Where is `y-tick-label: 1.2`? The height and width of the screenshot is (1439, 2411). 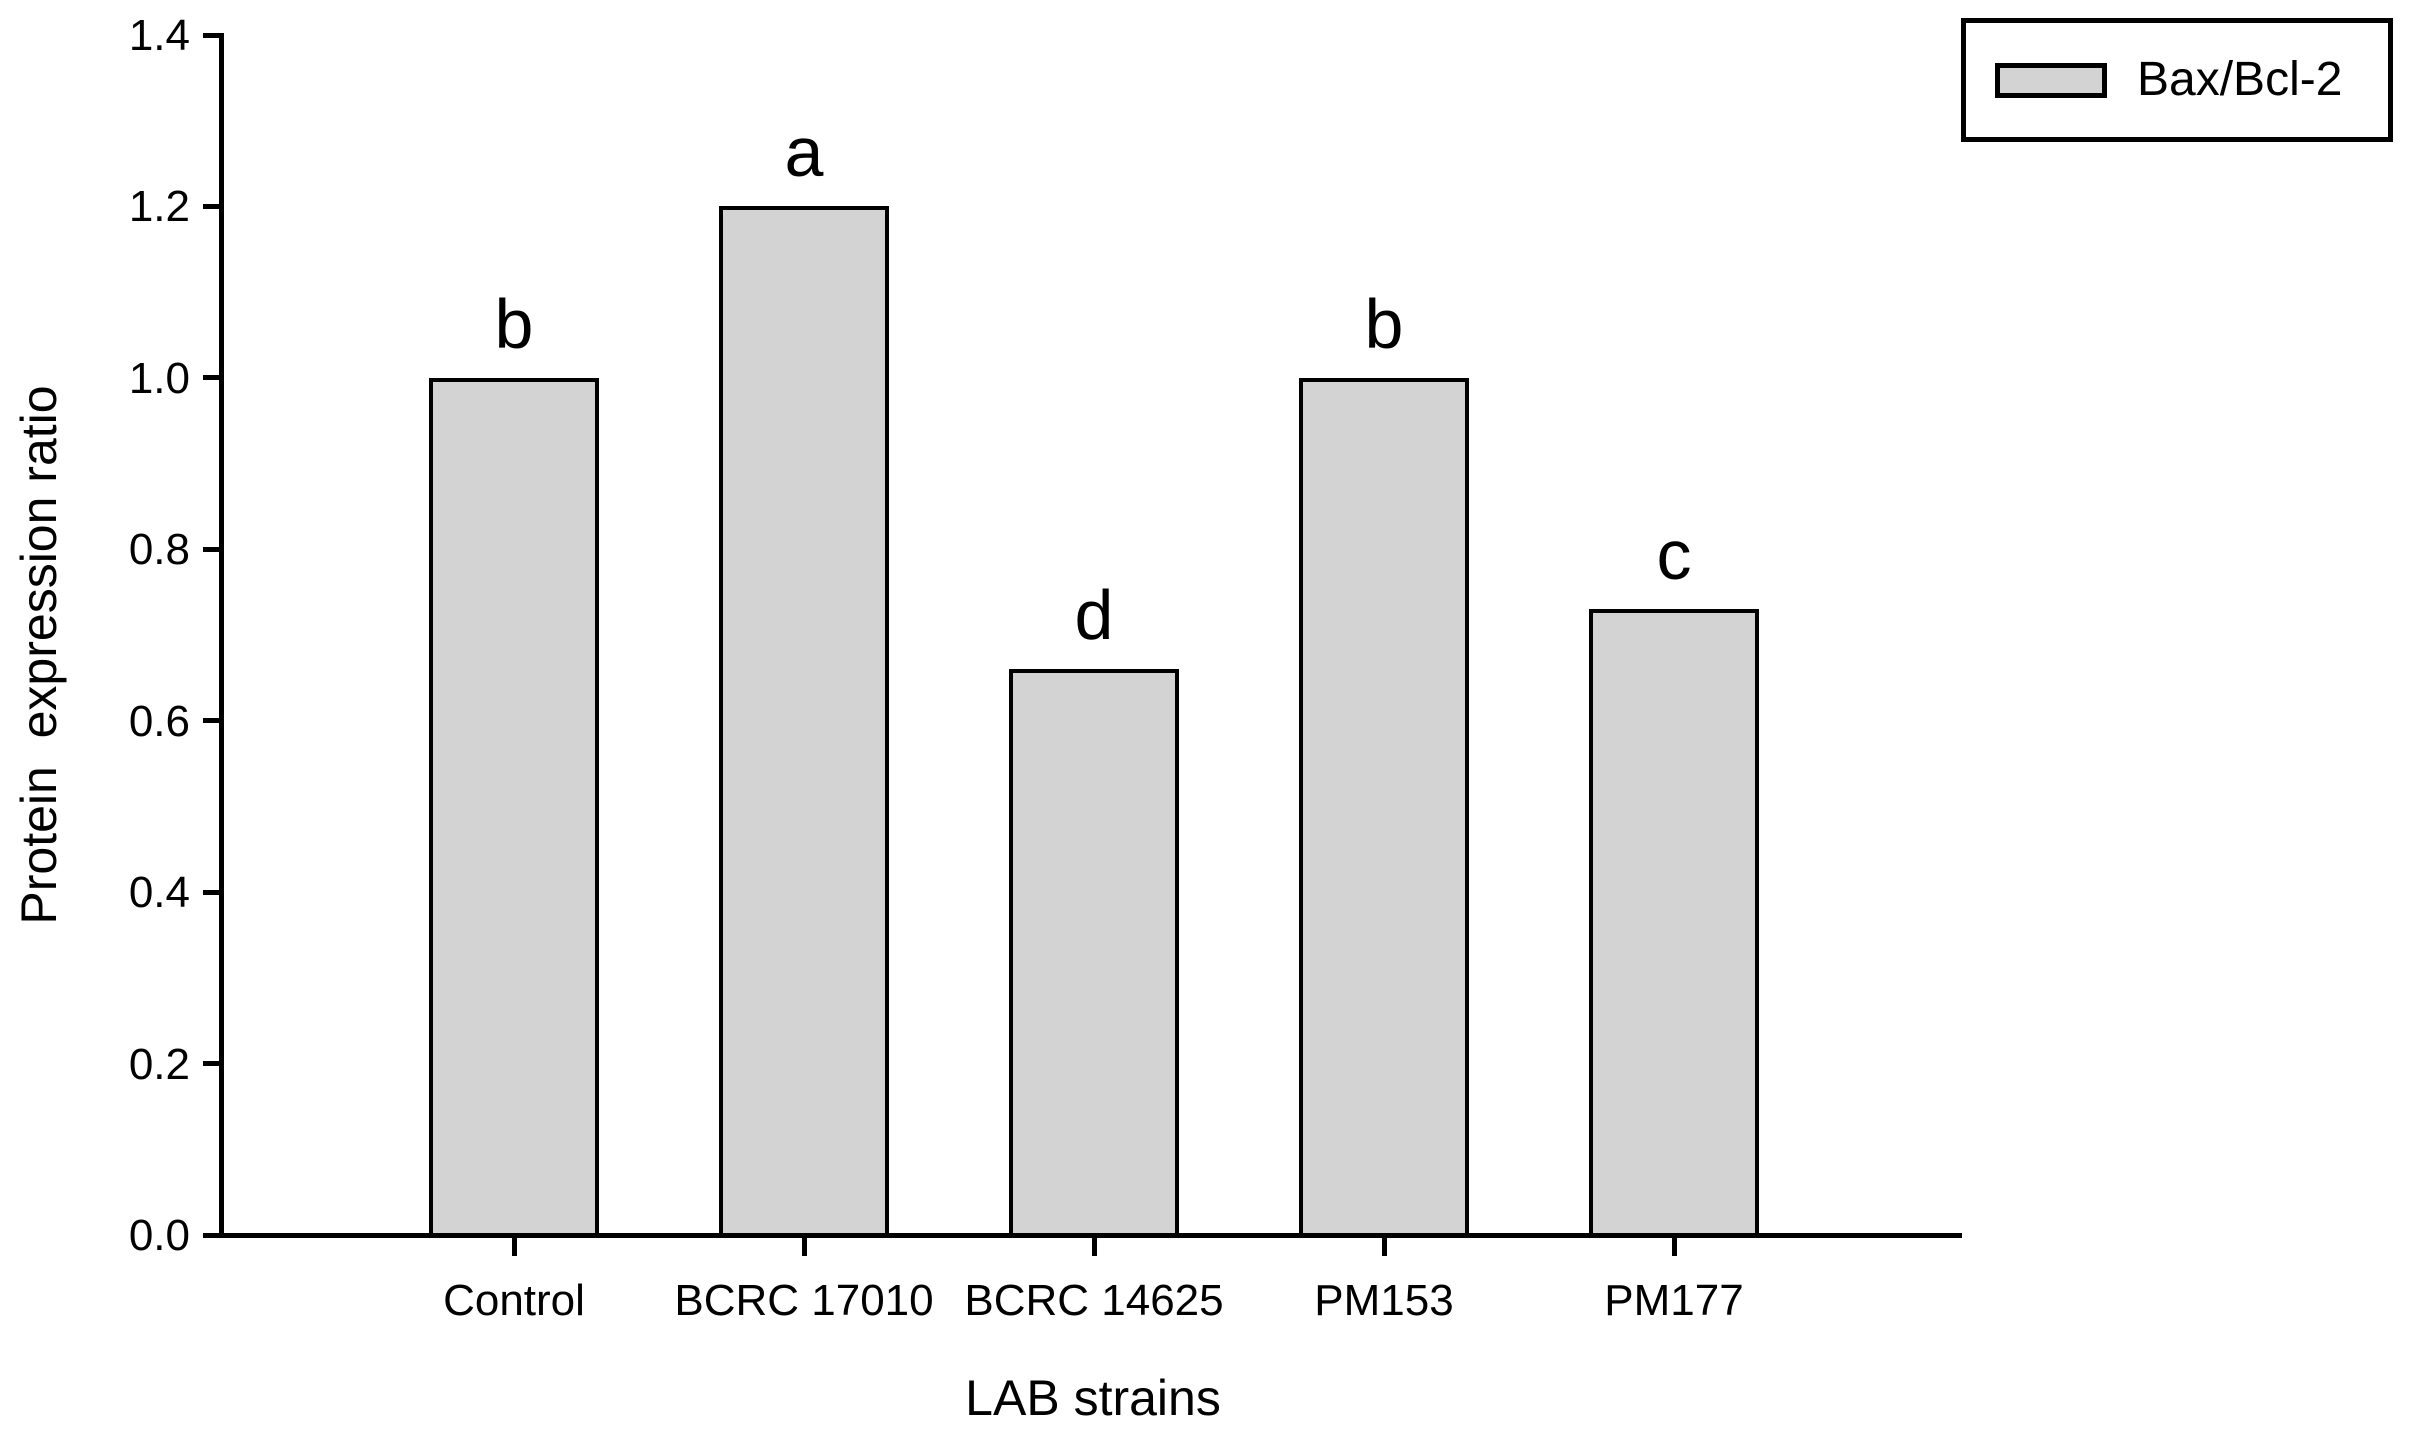 y-tick-label: 1.2 is located at coordinates (159, 207).